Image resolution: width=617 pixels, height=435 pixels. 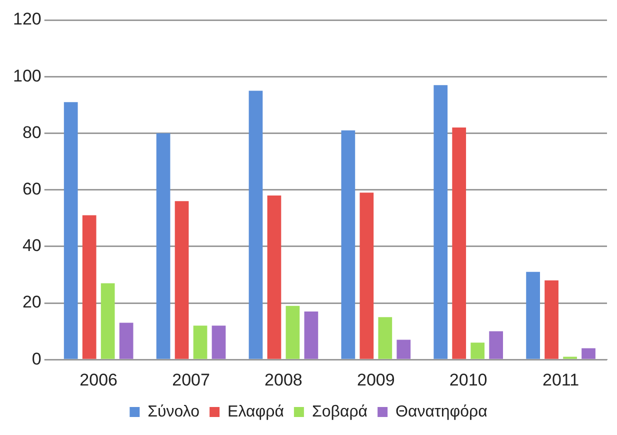 I want to click on legend-label: Σοβαρά, so click(x=340, y=411).